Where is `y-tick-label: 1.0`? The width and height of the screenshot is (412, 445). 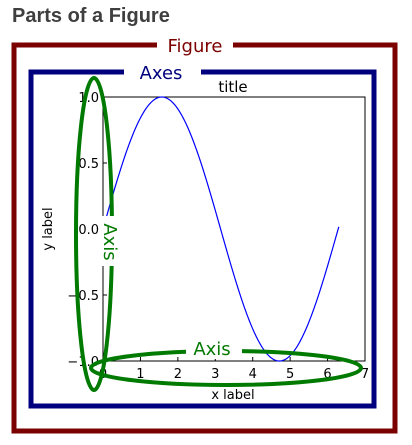
y-tick-label: 1.0 is located at coordinates (88, 98).